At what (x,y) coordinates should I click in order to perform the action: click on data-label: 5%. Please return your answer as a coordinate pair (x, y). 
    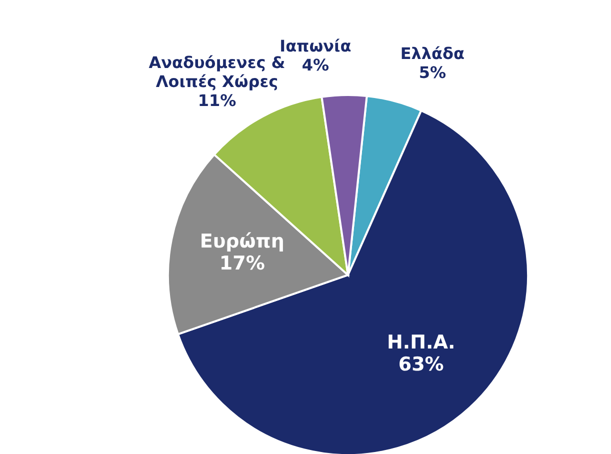
    Looking at the image, I should click on (432, 72).